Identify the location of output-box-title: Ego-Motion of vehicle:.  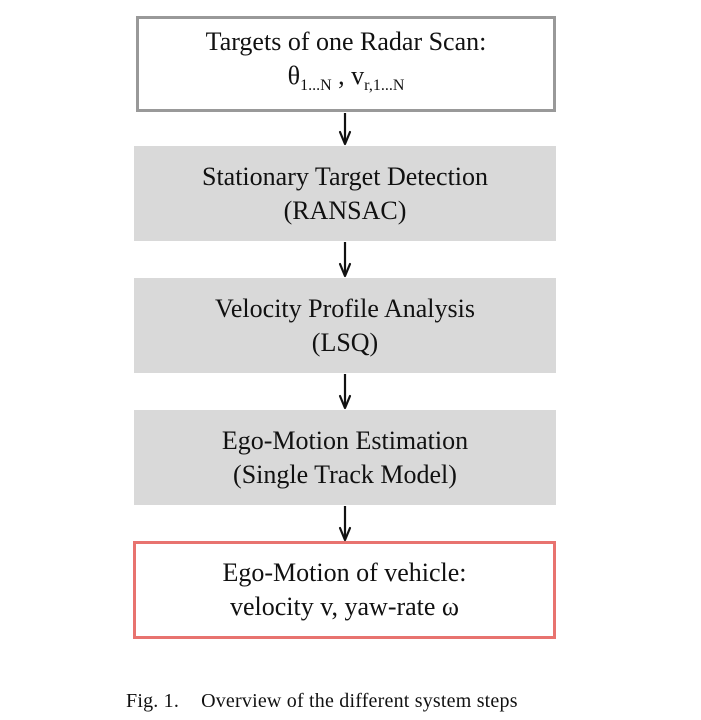
(344, 572).